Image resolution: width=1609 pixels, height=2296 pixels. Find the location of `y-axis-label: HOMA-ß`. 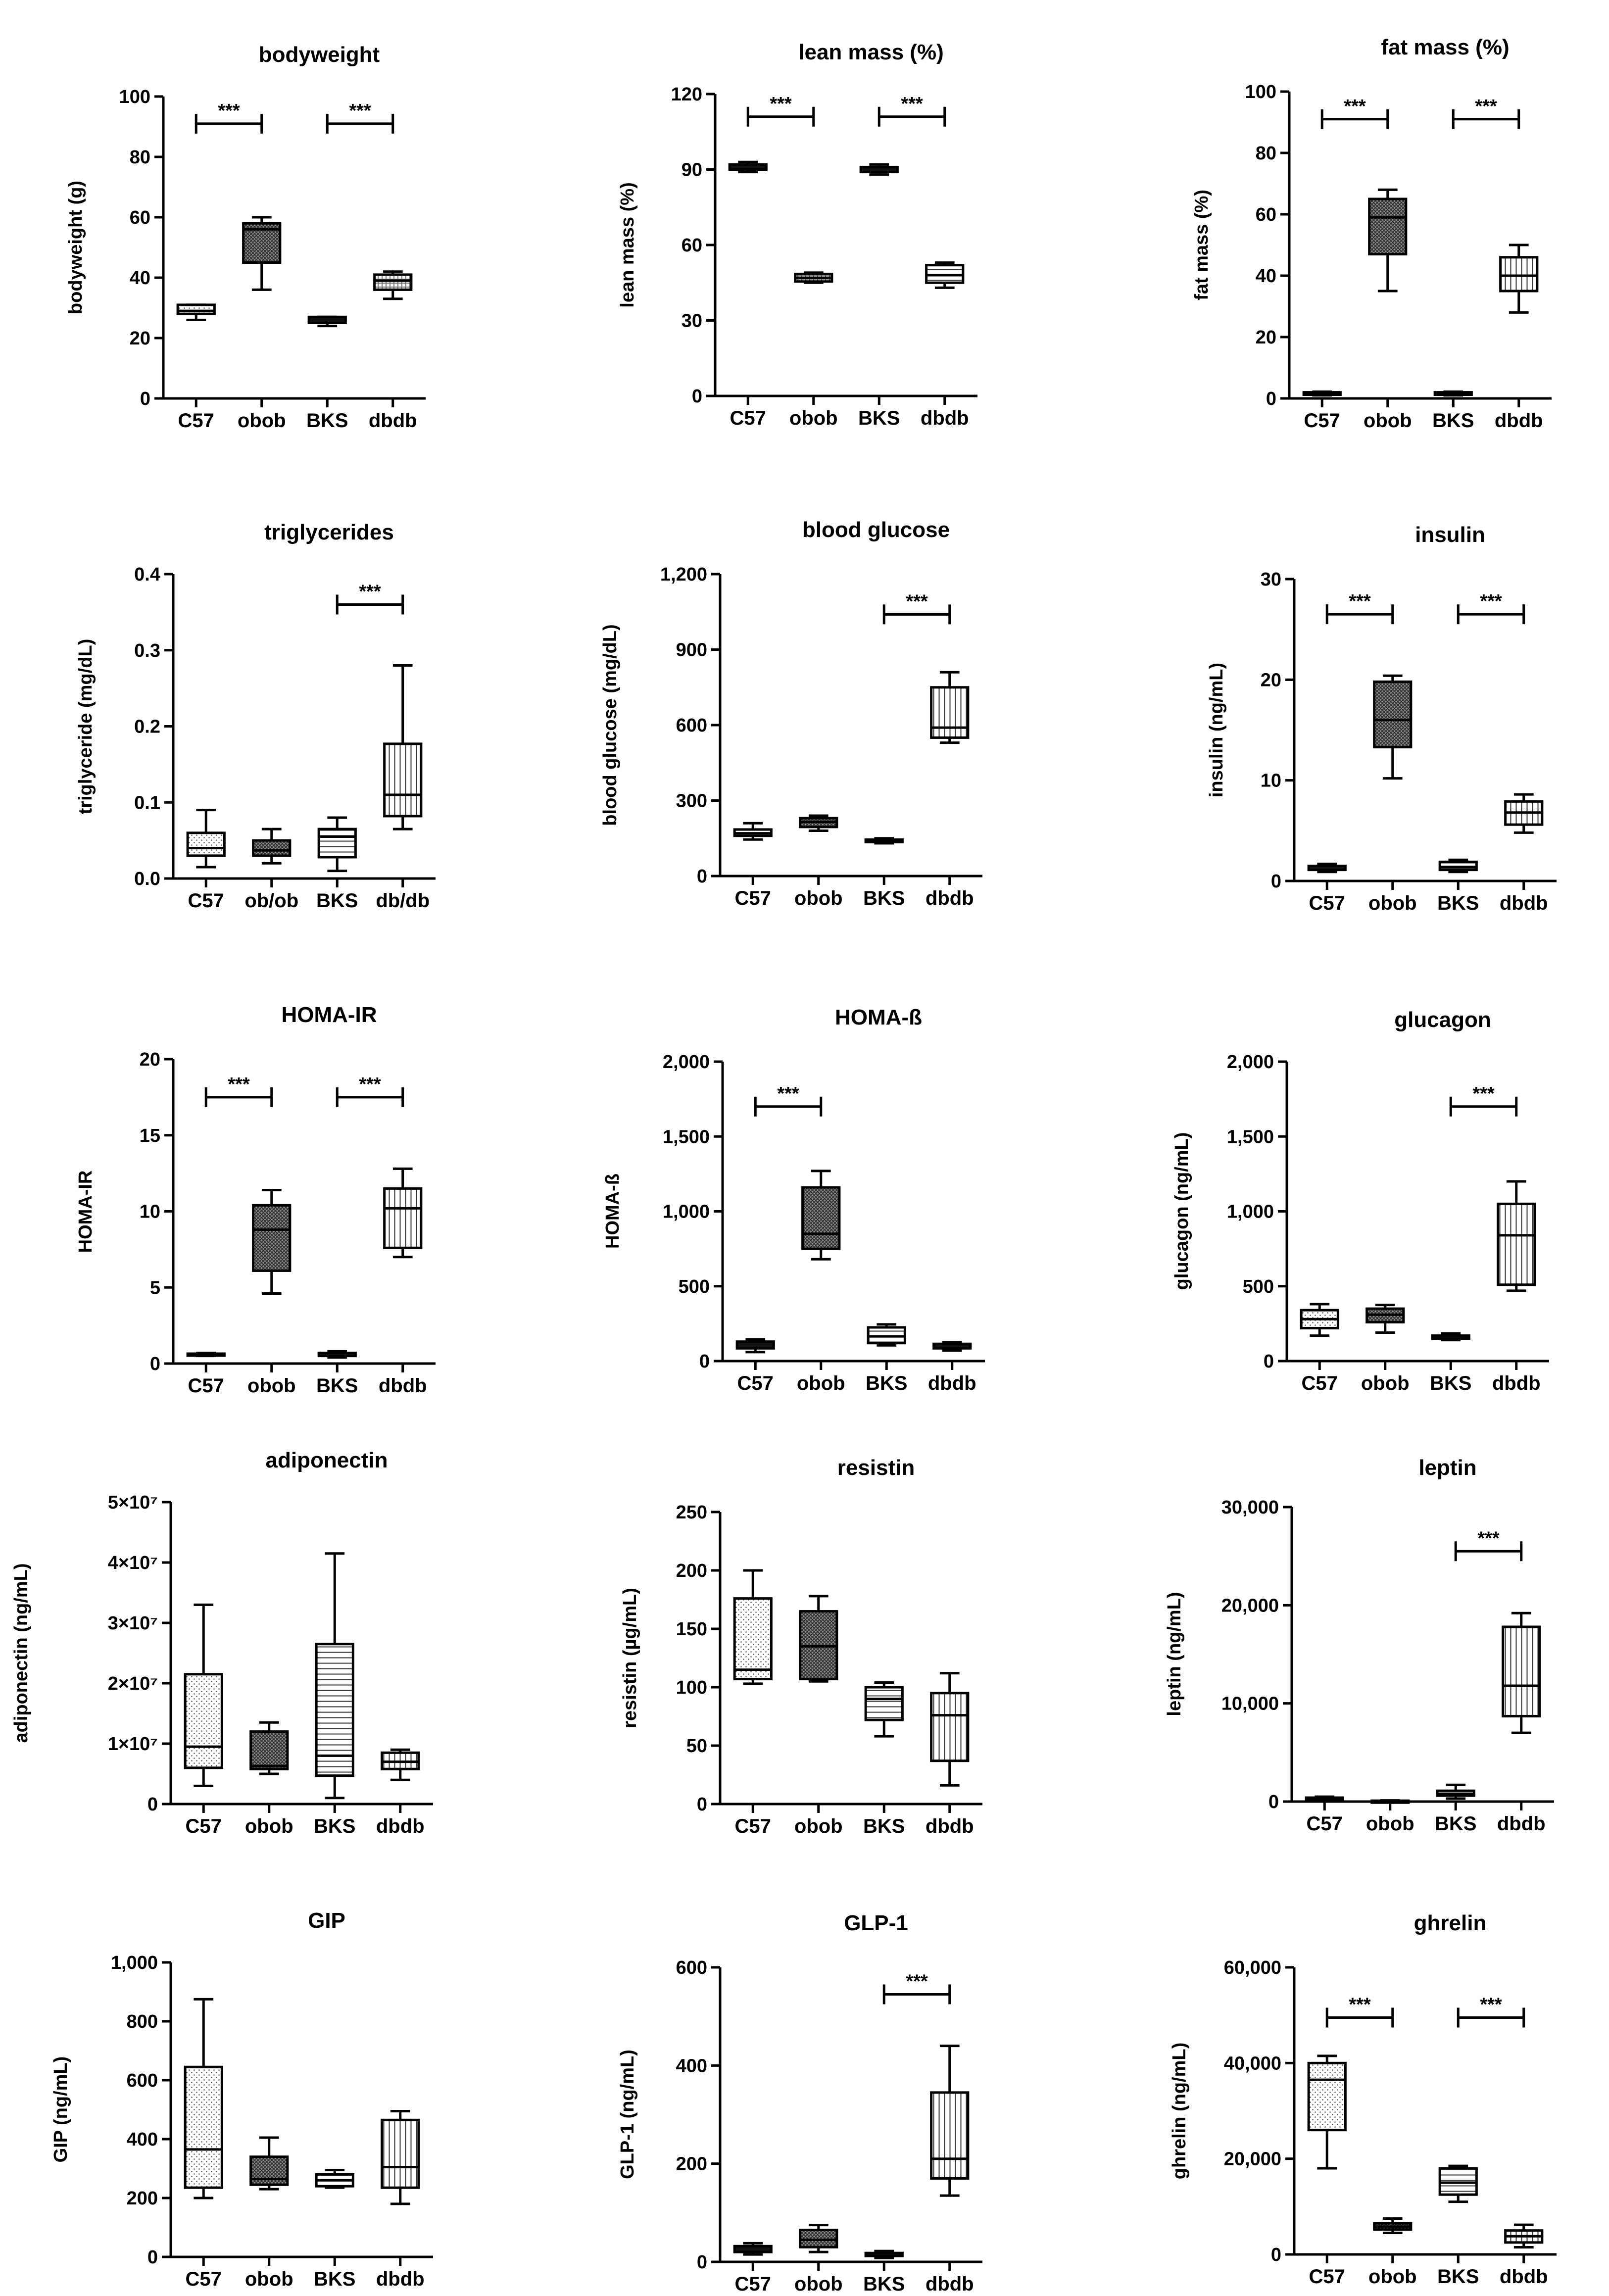

y-axis-label: HOMA-ß is located at coordinates (612, 1211).